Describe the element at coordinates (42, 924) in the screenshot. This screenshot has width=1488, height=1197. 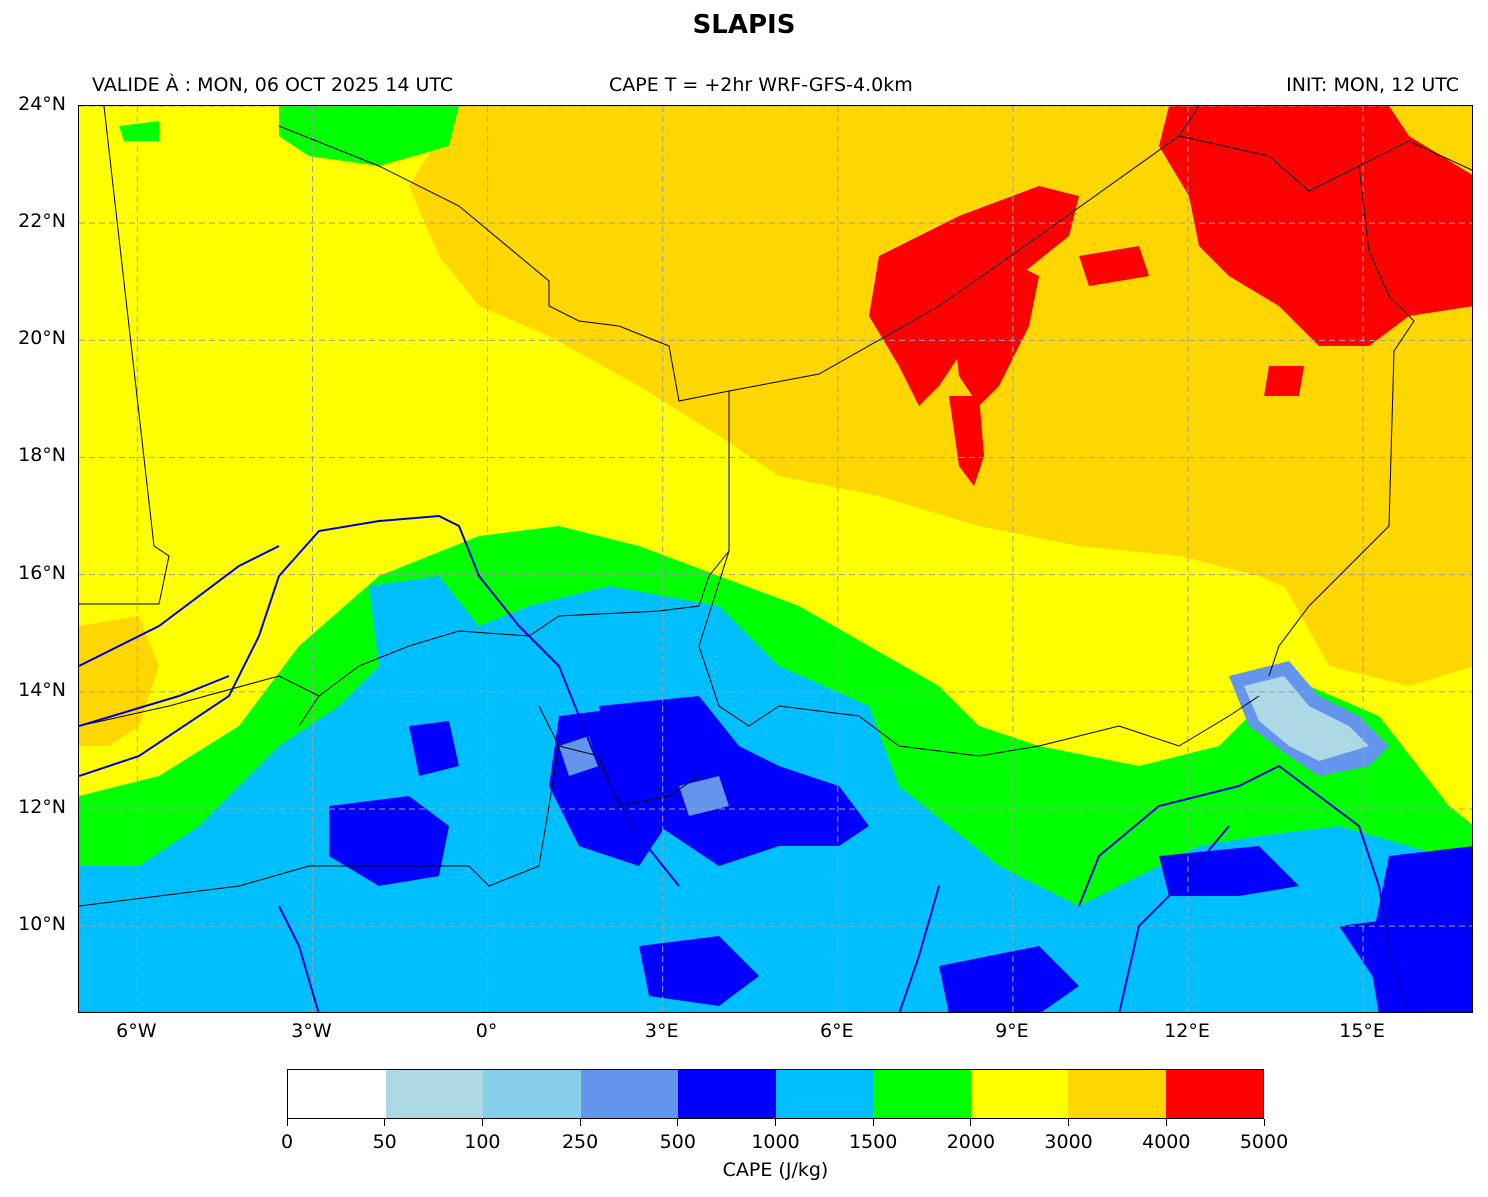
I see `lat-label: 10°N` at that location.